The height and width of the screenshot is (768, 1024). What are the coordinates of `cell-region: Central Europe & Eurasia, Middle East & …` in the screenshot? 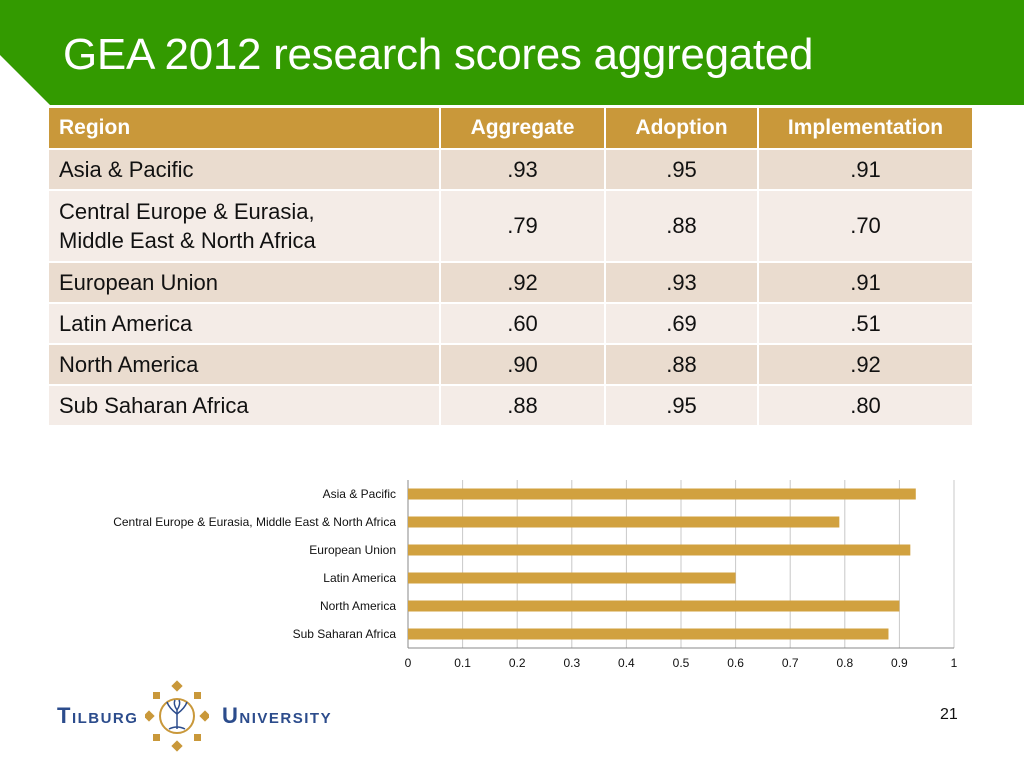 It's located at (245, 226).